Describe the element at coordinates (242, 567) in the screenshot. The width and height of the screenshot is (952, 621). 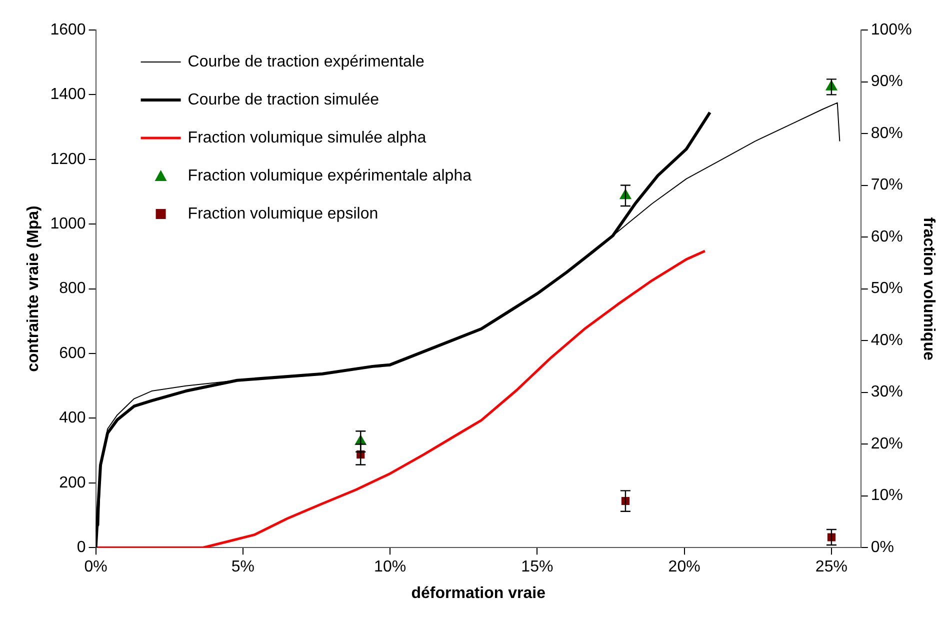
I see `x-tick-label: 5%` at that location.